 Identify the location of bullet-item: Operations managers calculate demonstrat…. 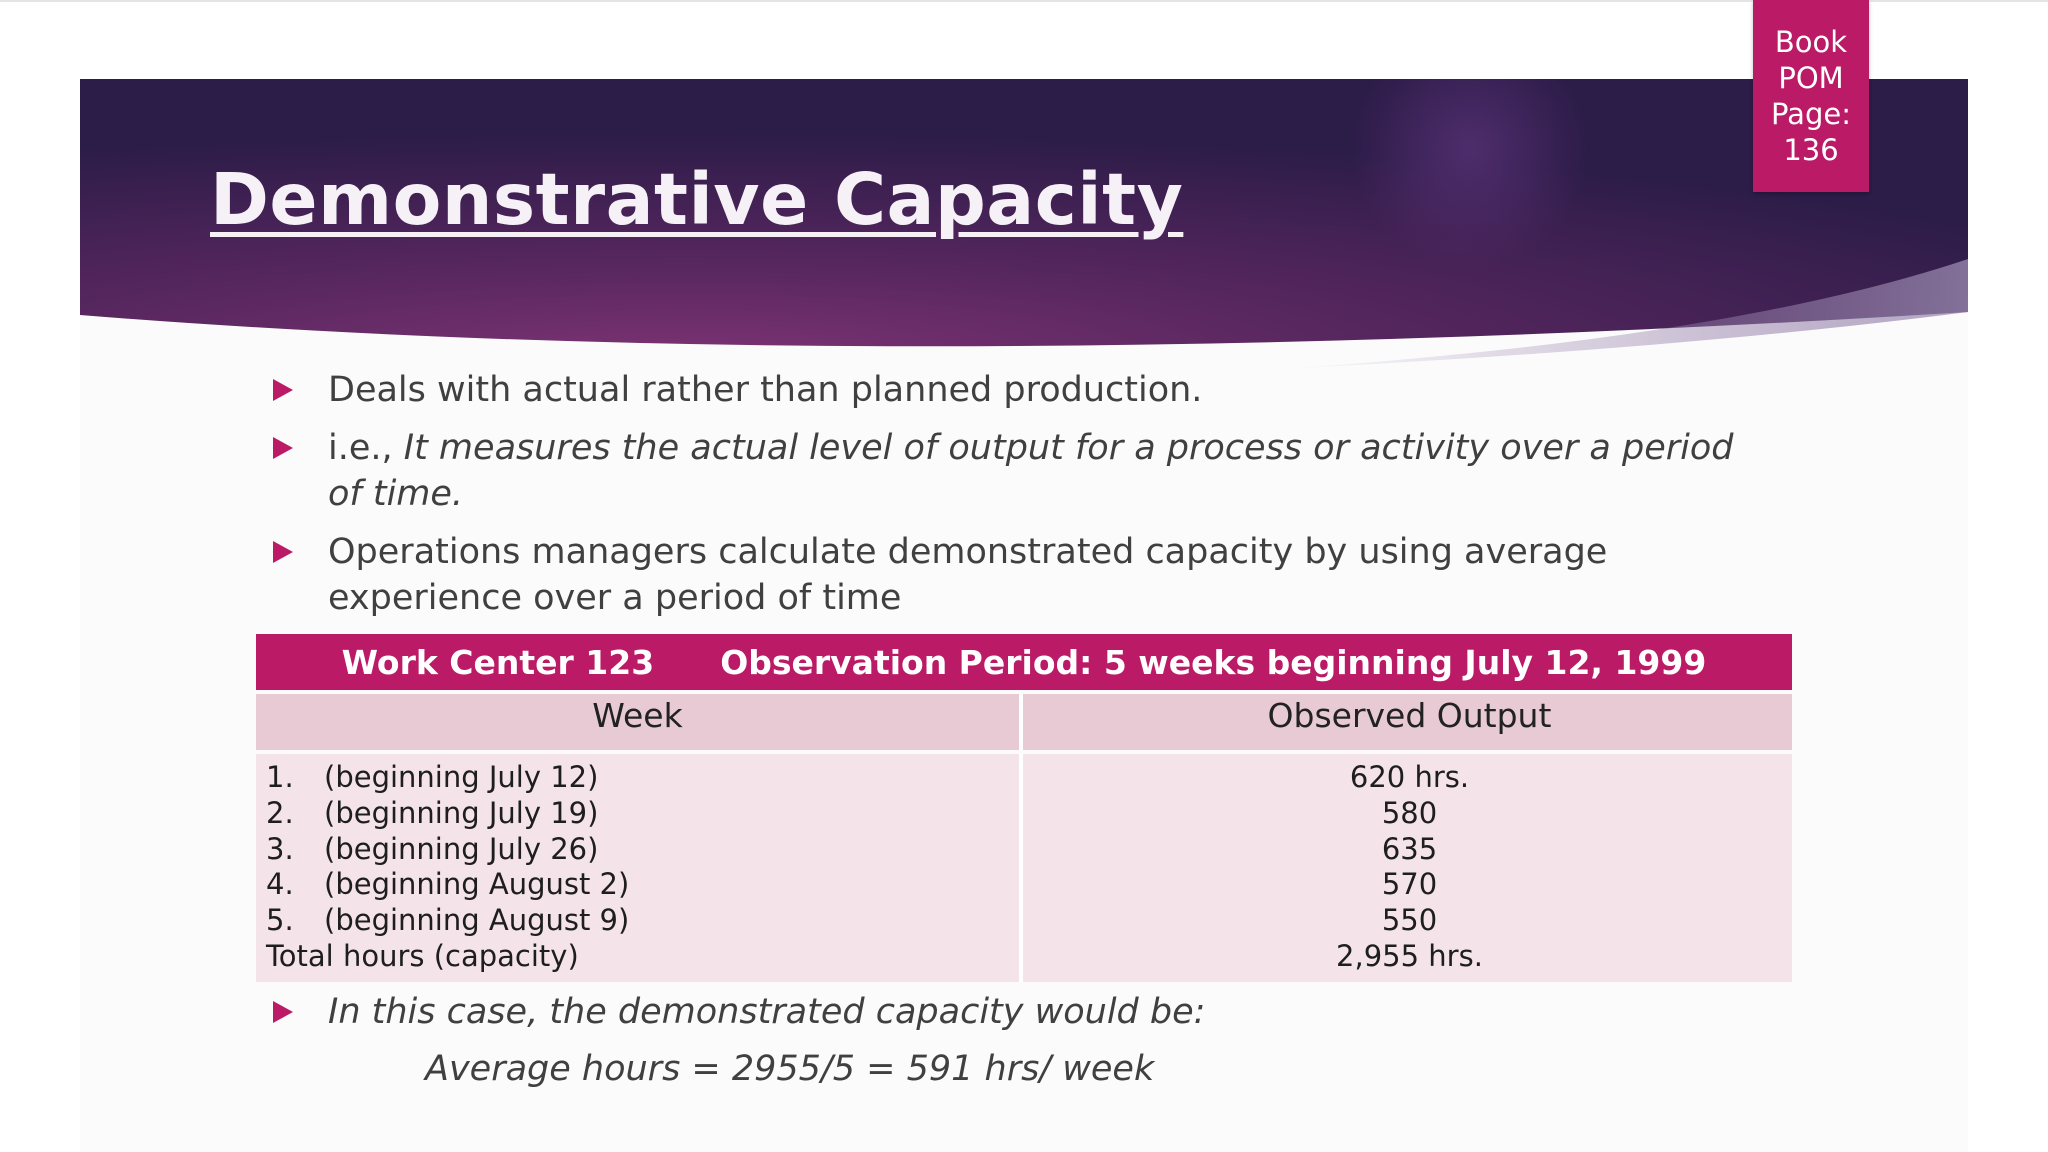
(1020, 575).